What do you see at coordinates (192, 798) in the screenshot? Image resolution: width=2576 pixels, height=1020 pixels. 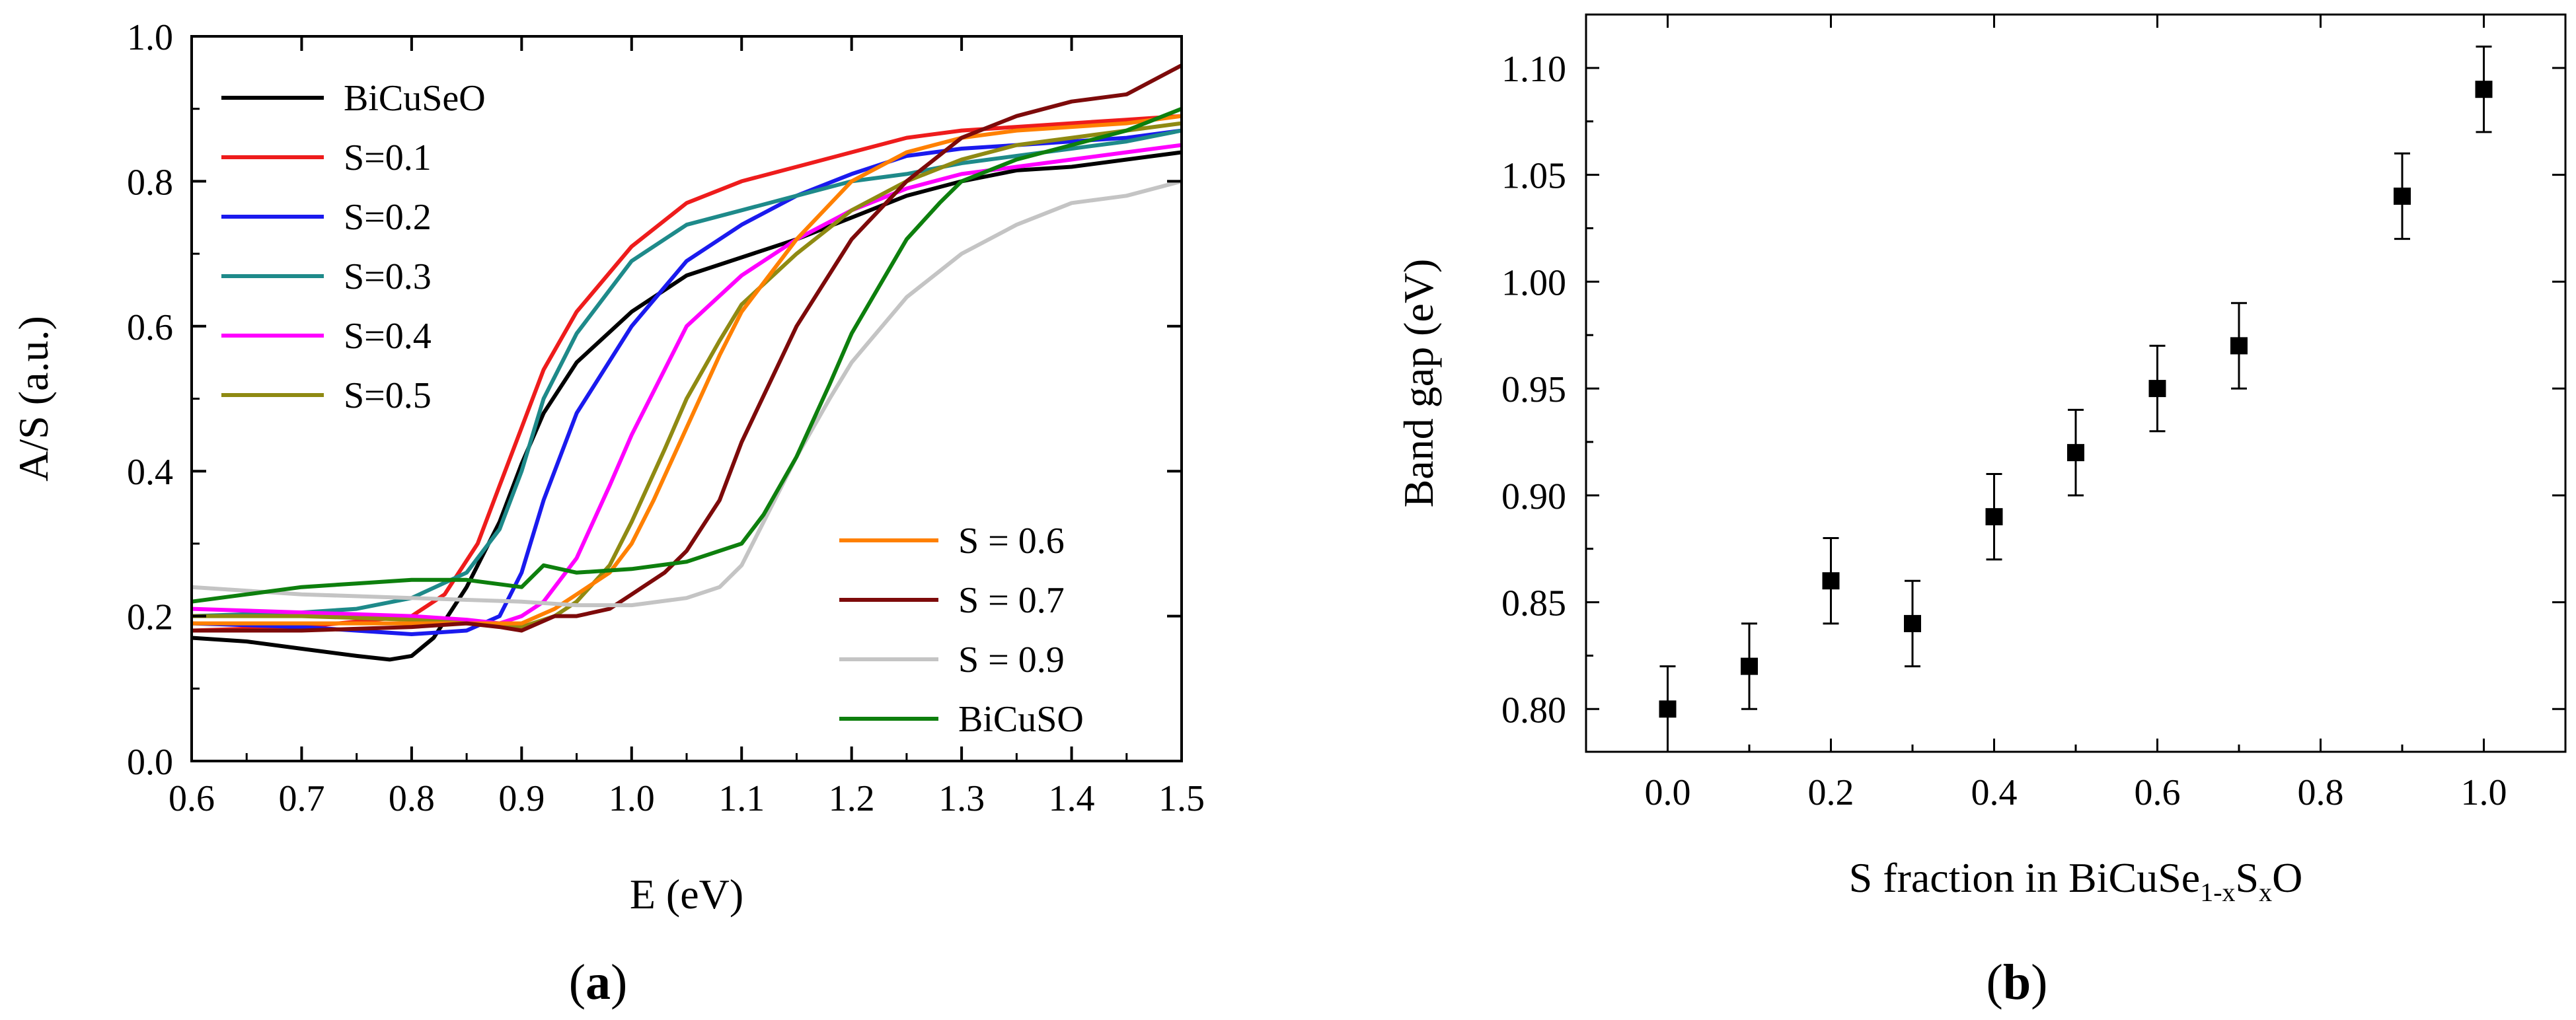 I see `chart-a-x-tick-label: 0.6` at bounding box center [192, 798].